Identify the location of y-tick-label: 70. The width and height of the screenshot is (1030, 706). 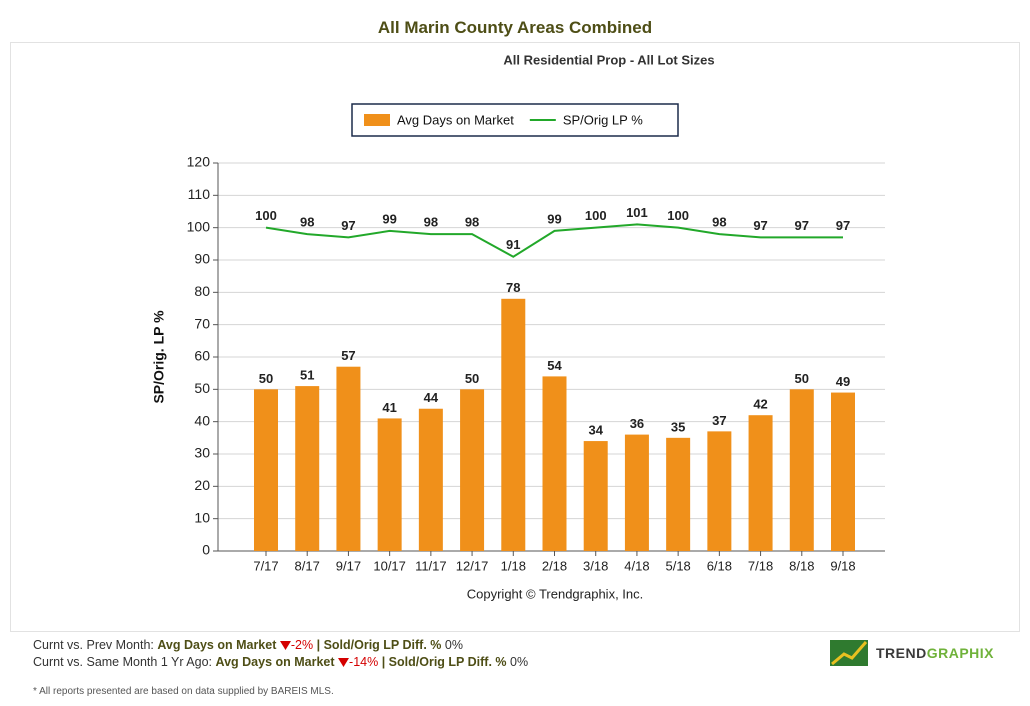
(202, 323).